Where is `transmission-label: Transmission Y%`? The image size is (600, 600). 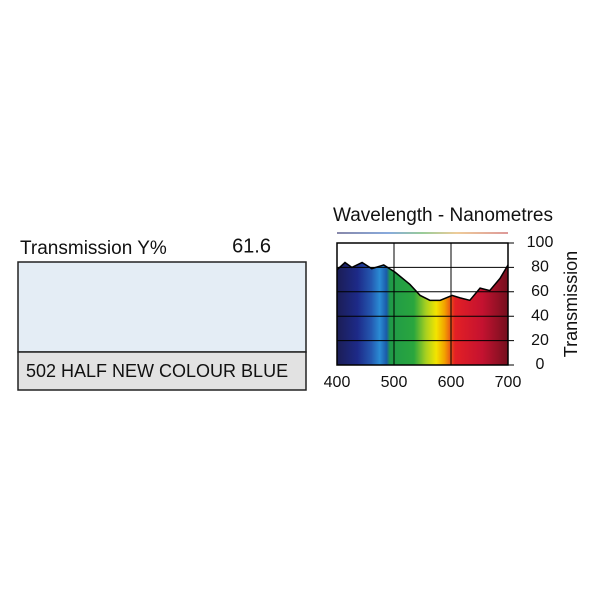
transmission-label: Transmission Y% is located at coordinates (93, 248).